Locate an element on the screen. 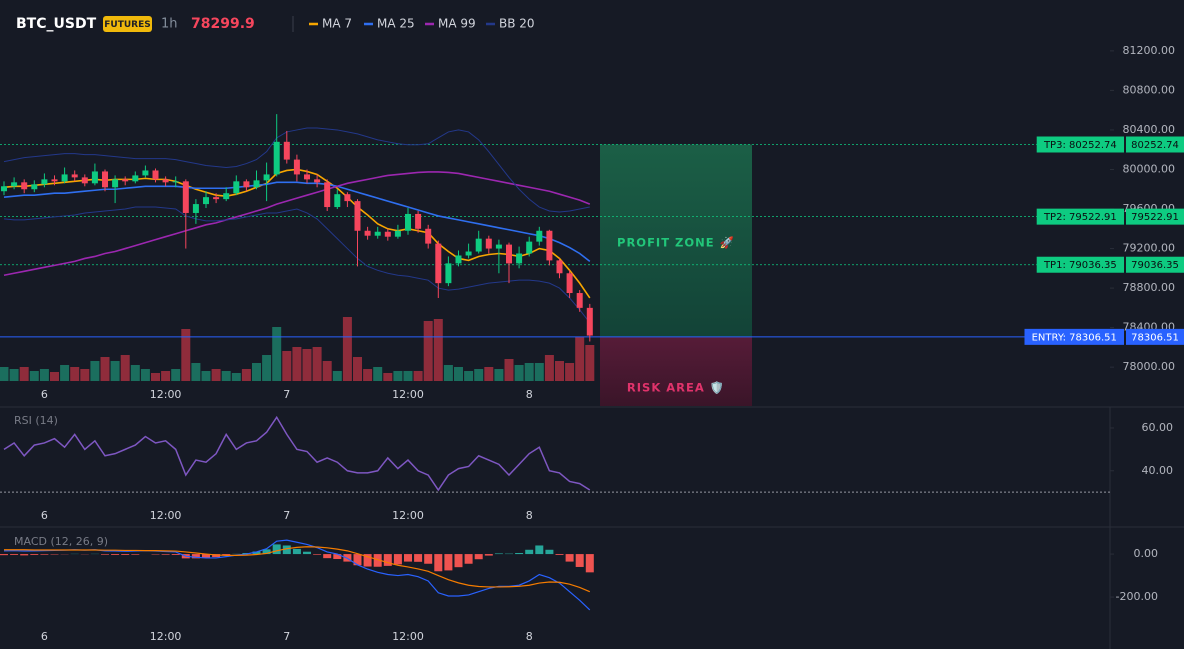 The image size is (1184, 649). x-tick-label: 8 is located at coordinates (529, 515).